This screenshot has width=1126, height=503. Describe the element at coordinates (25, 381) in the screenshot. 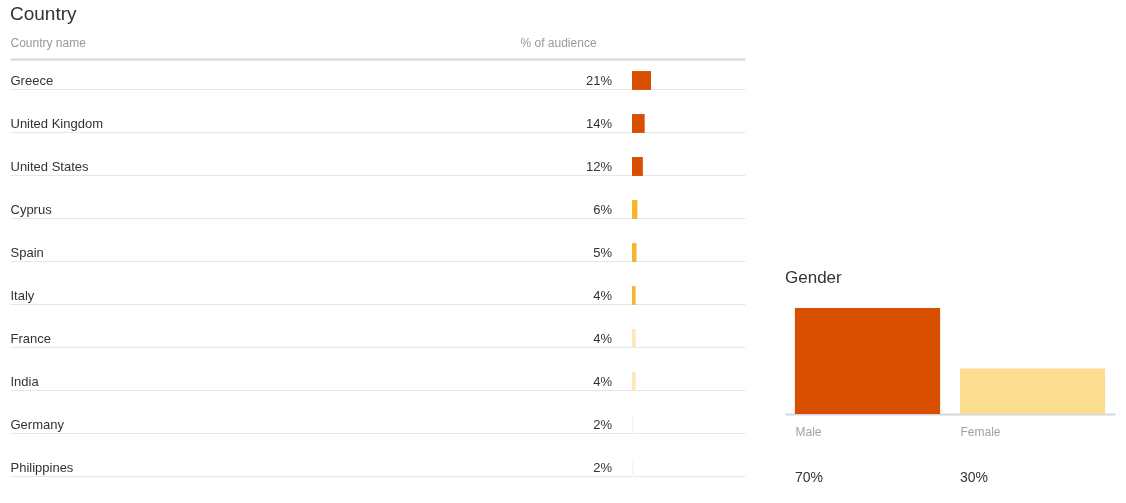

I see `y-tick-label: India` at that location.